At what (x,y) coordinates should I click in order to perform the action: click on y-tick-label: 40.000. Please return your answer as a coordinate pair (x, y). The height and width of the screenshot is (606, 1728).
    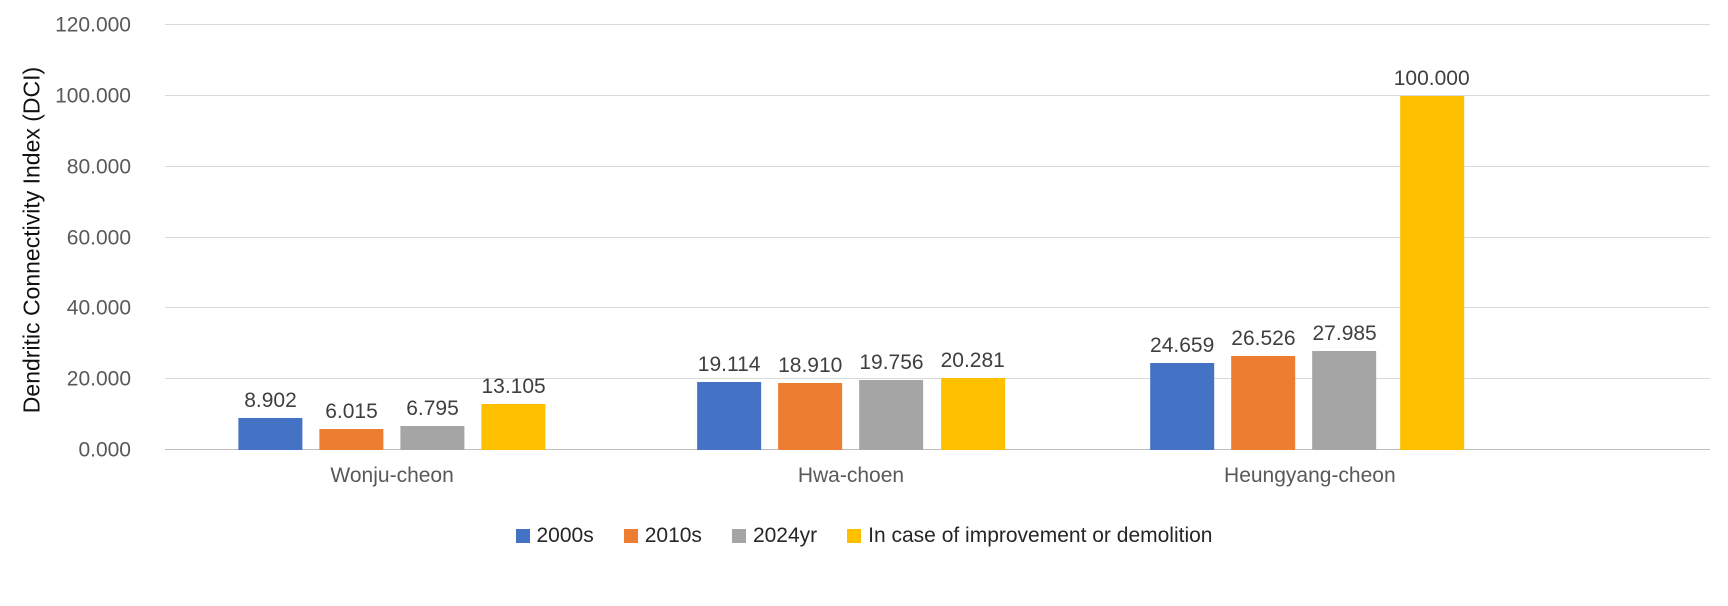
    Looking at the image, I should click on (98, 308).